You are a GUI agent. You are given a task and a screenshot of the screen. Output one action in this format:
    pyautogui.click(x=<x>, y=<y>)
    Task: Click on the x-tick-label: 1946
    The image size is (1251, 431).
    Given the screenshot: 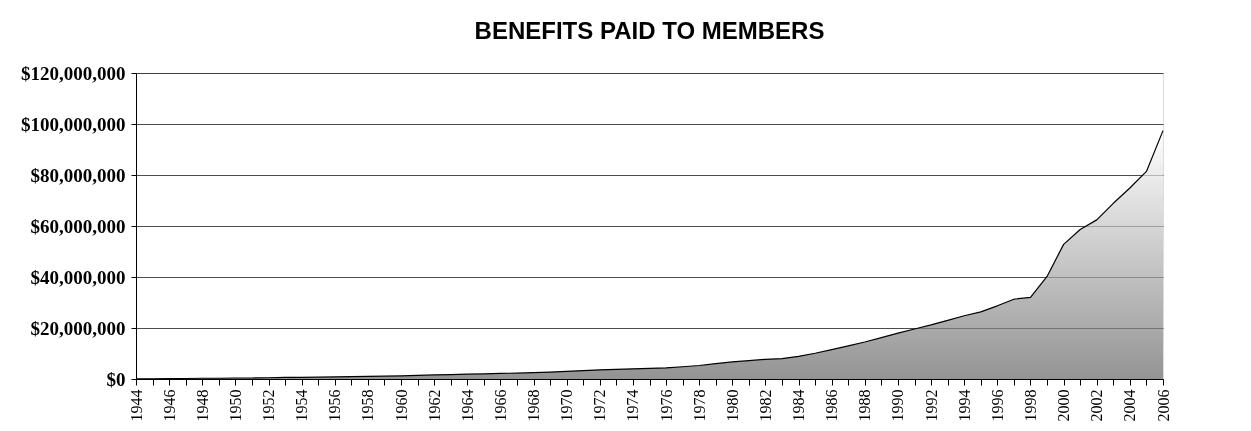 What is the action you would take?
    pyautogui.click(x=169, y=405)
    